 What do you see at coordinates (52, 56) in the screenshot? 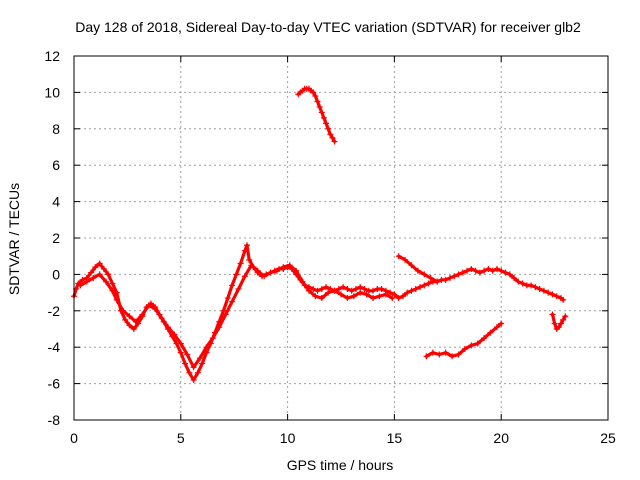
I see `y-tick-label: 12` at bounding box center [52, 56].